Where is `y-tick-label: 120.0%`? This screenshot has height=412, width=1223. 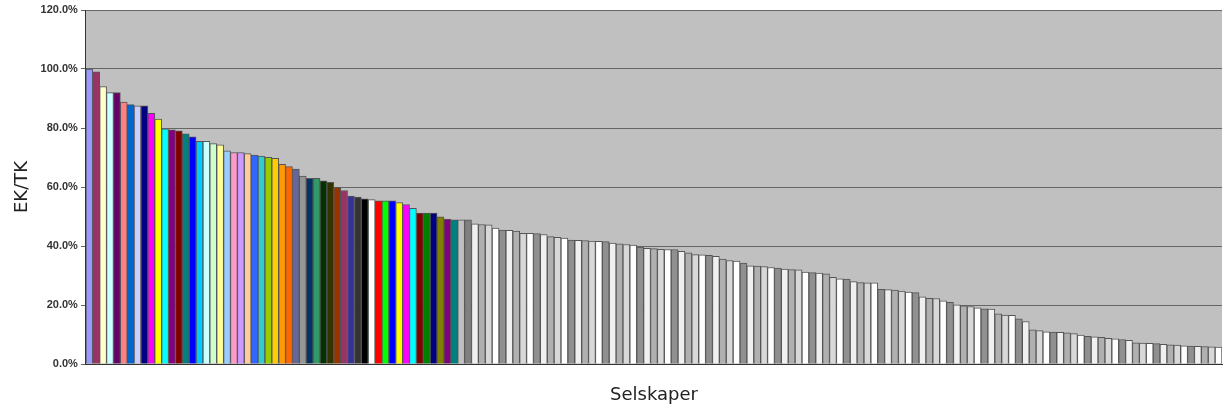
y-tick-label: 120.0% is located at coordinates (59, 9).